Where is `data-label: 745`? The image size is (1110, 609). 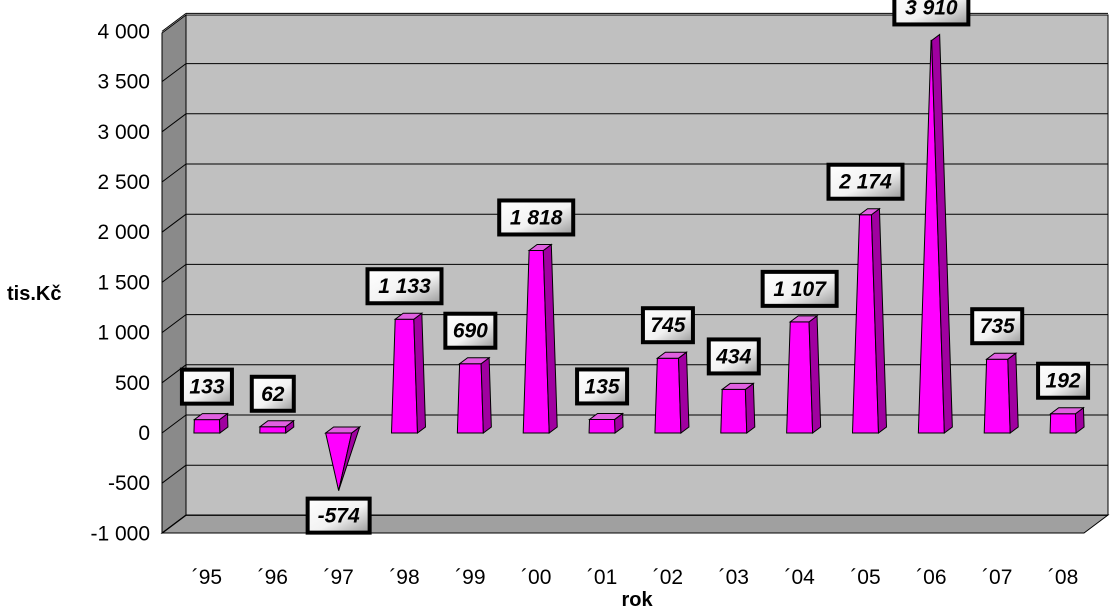 data-label: 745 is located at coordinates (667, 325).